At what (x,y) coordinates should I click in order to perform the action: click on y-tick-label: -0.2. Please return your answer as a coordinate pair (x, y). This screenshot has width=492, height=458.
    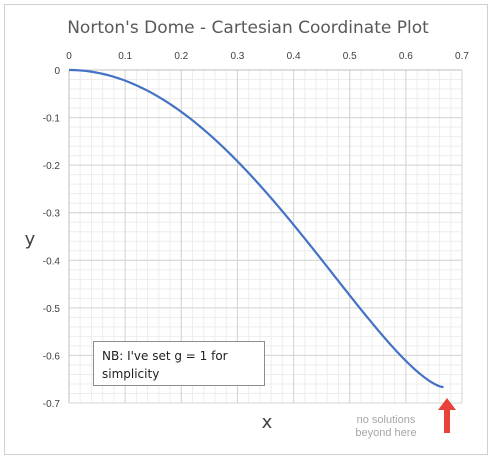
    Looking at the image, I should click on (52, 166).